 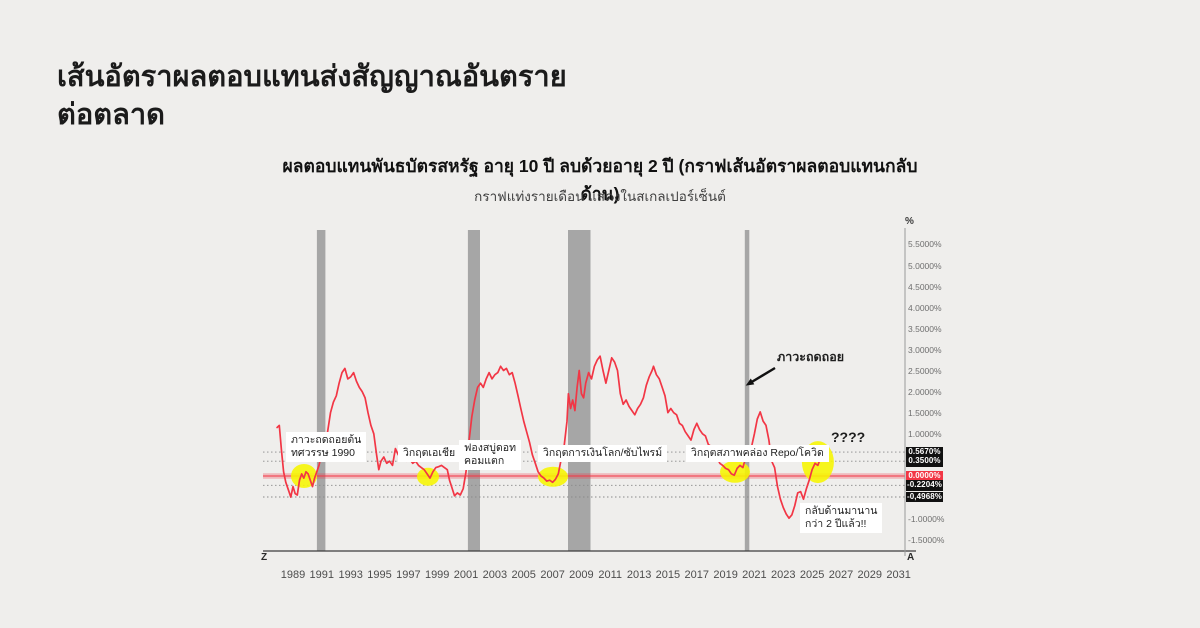 I want to click on x-axis-tick: 2023, so click(x=783, y=575).